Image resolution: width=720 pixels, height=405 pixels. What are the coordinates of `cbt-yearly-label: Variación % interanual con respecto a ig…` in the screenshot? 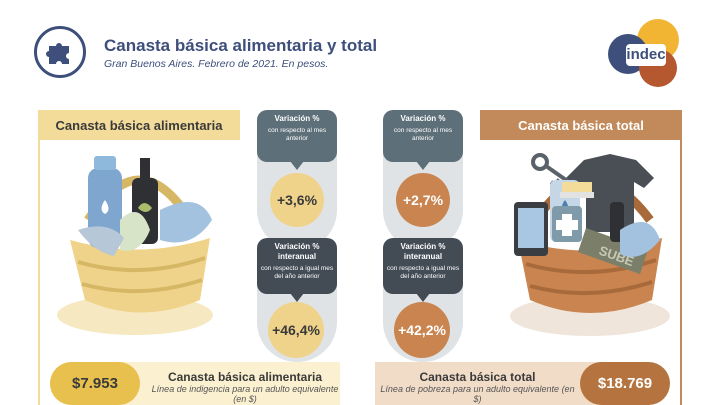 It's located at (423, 270).